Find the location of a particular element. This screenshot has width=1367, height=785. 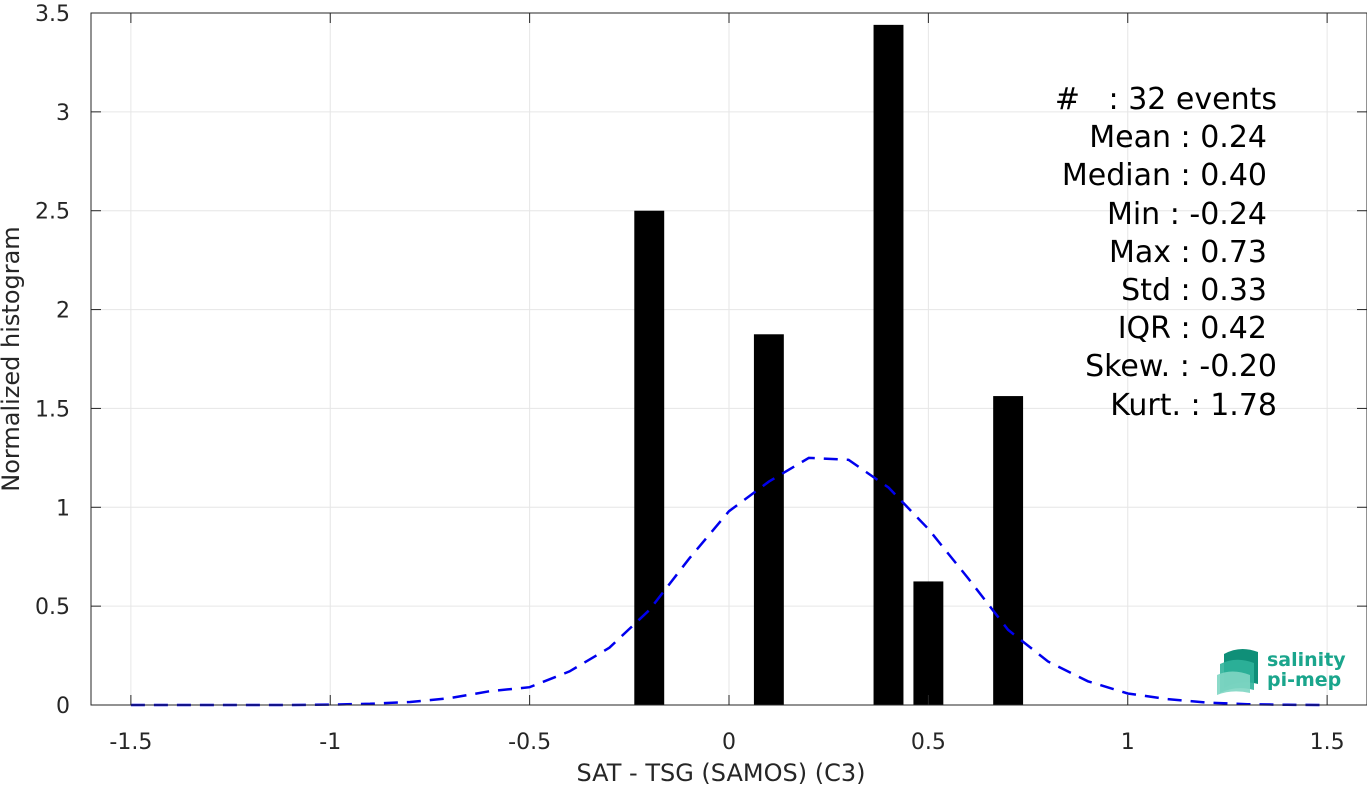

stat-mean: Mean : 0.24 is located at coordinates (1178, 137).